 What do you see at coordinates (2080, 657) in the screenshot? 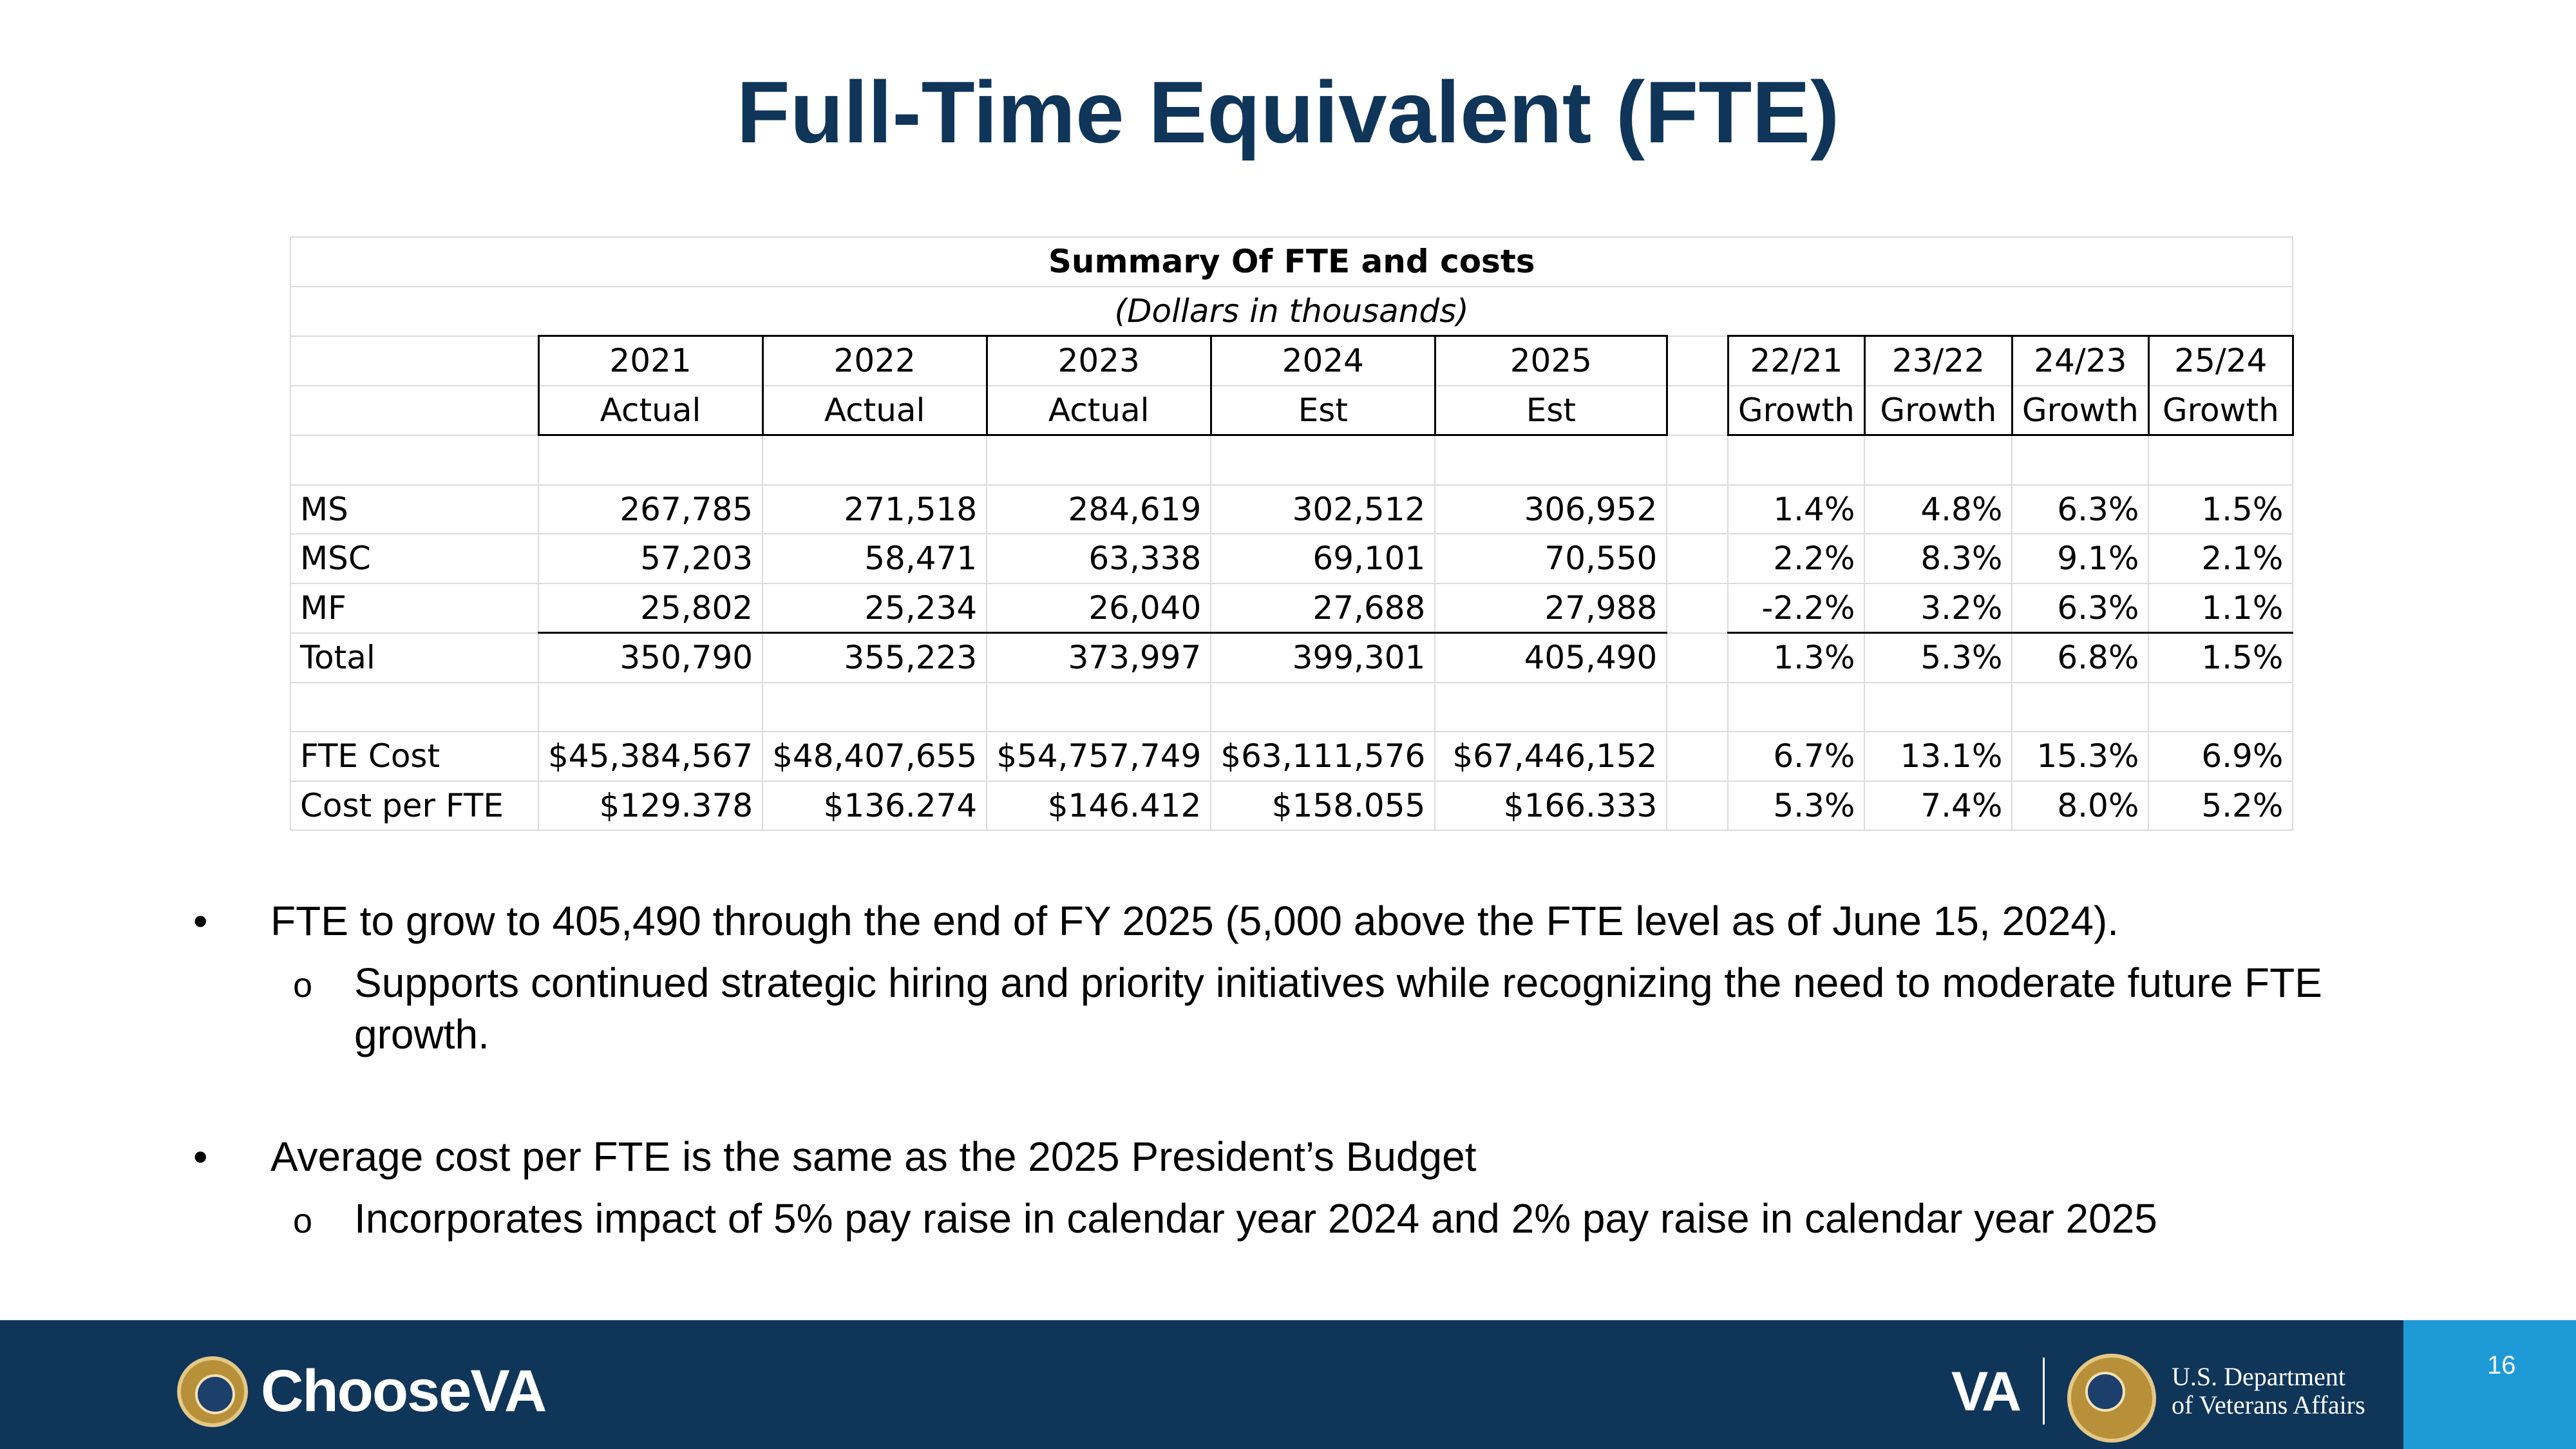
I see `growth-value: 6.8%` at bounding box center [2080, 657].